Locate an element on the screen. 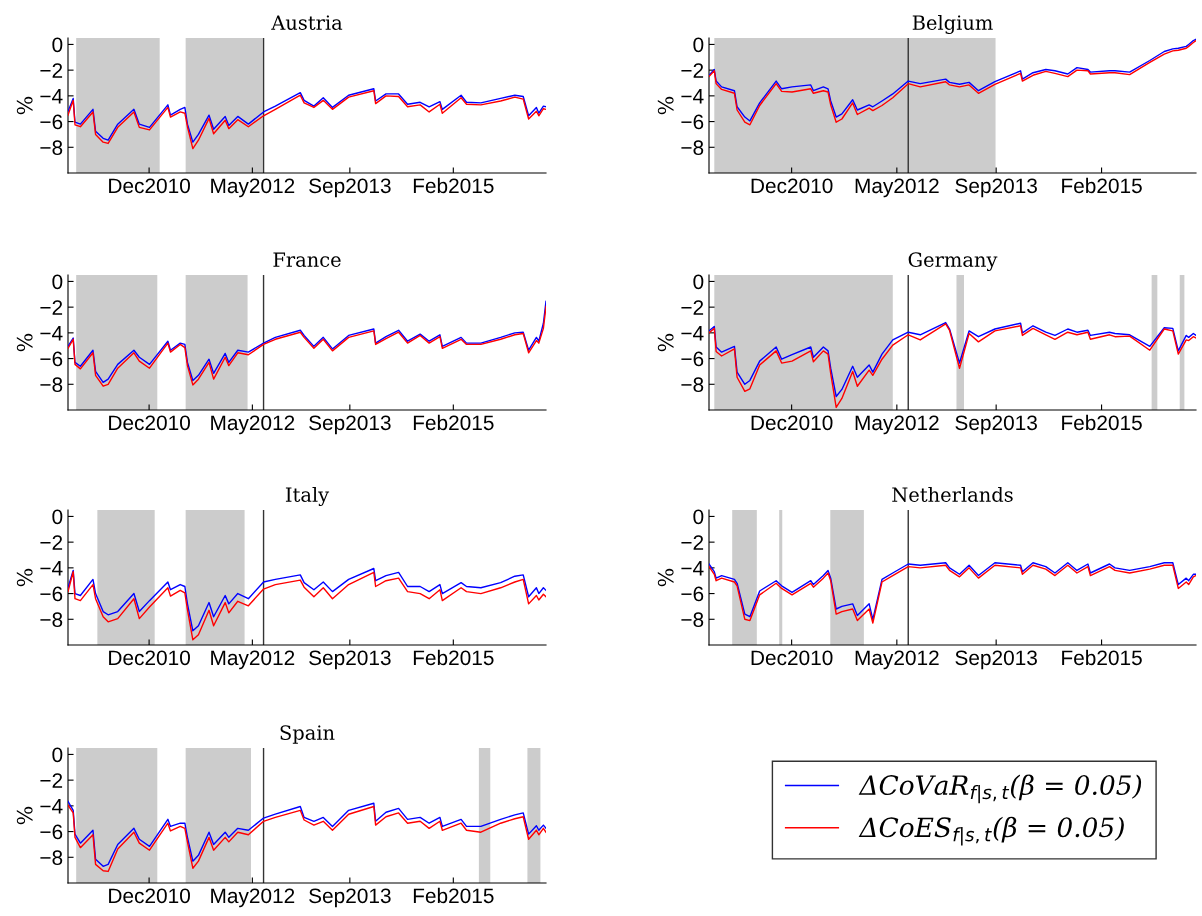  chart-title: Austria is located at coordinates (307, 22).